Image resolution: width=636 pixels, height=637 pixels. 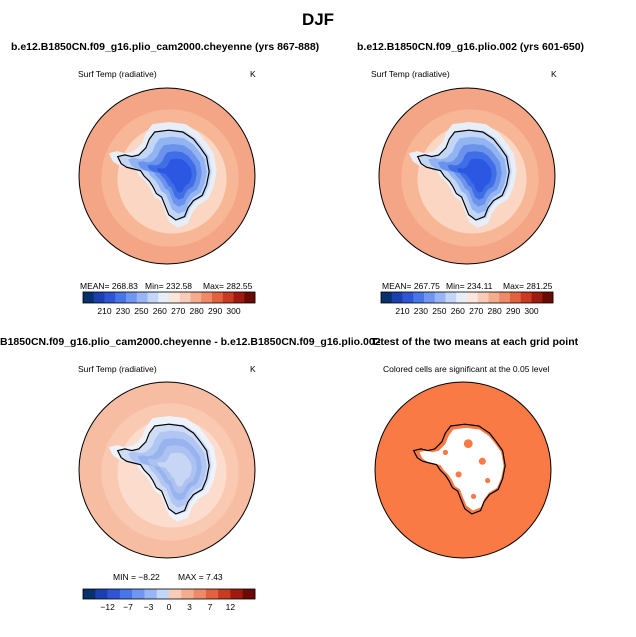 What do you see at coordinates (253, 369) in the screenshot?
I see `panel-3-units: K` at bounding box center [253, 369].